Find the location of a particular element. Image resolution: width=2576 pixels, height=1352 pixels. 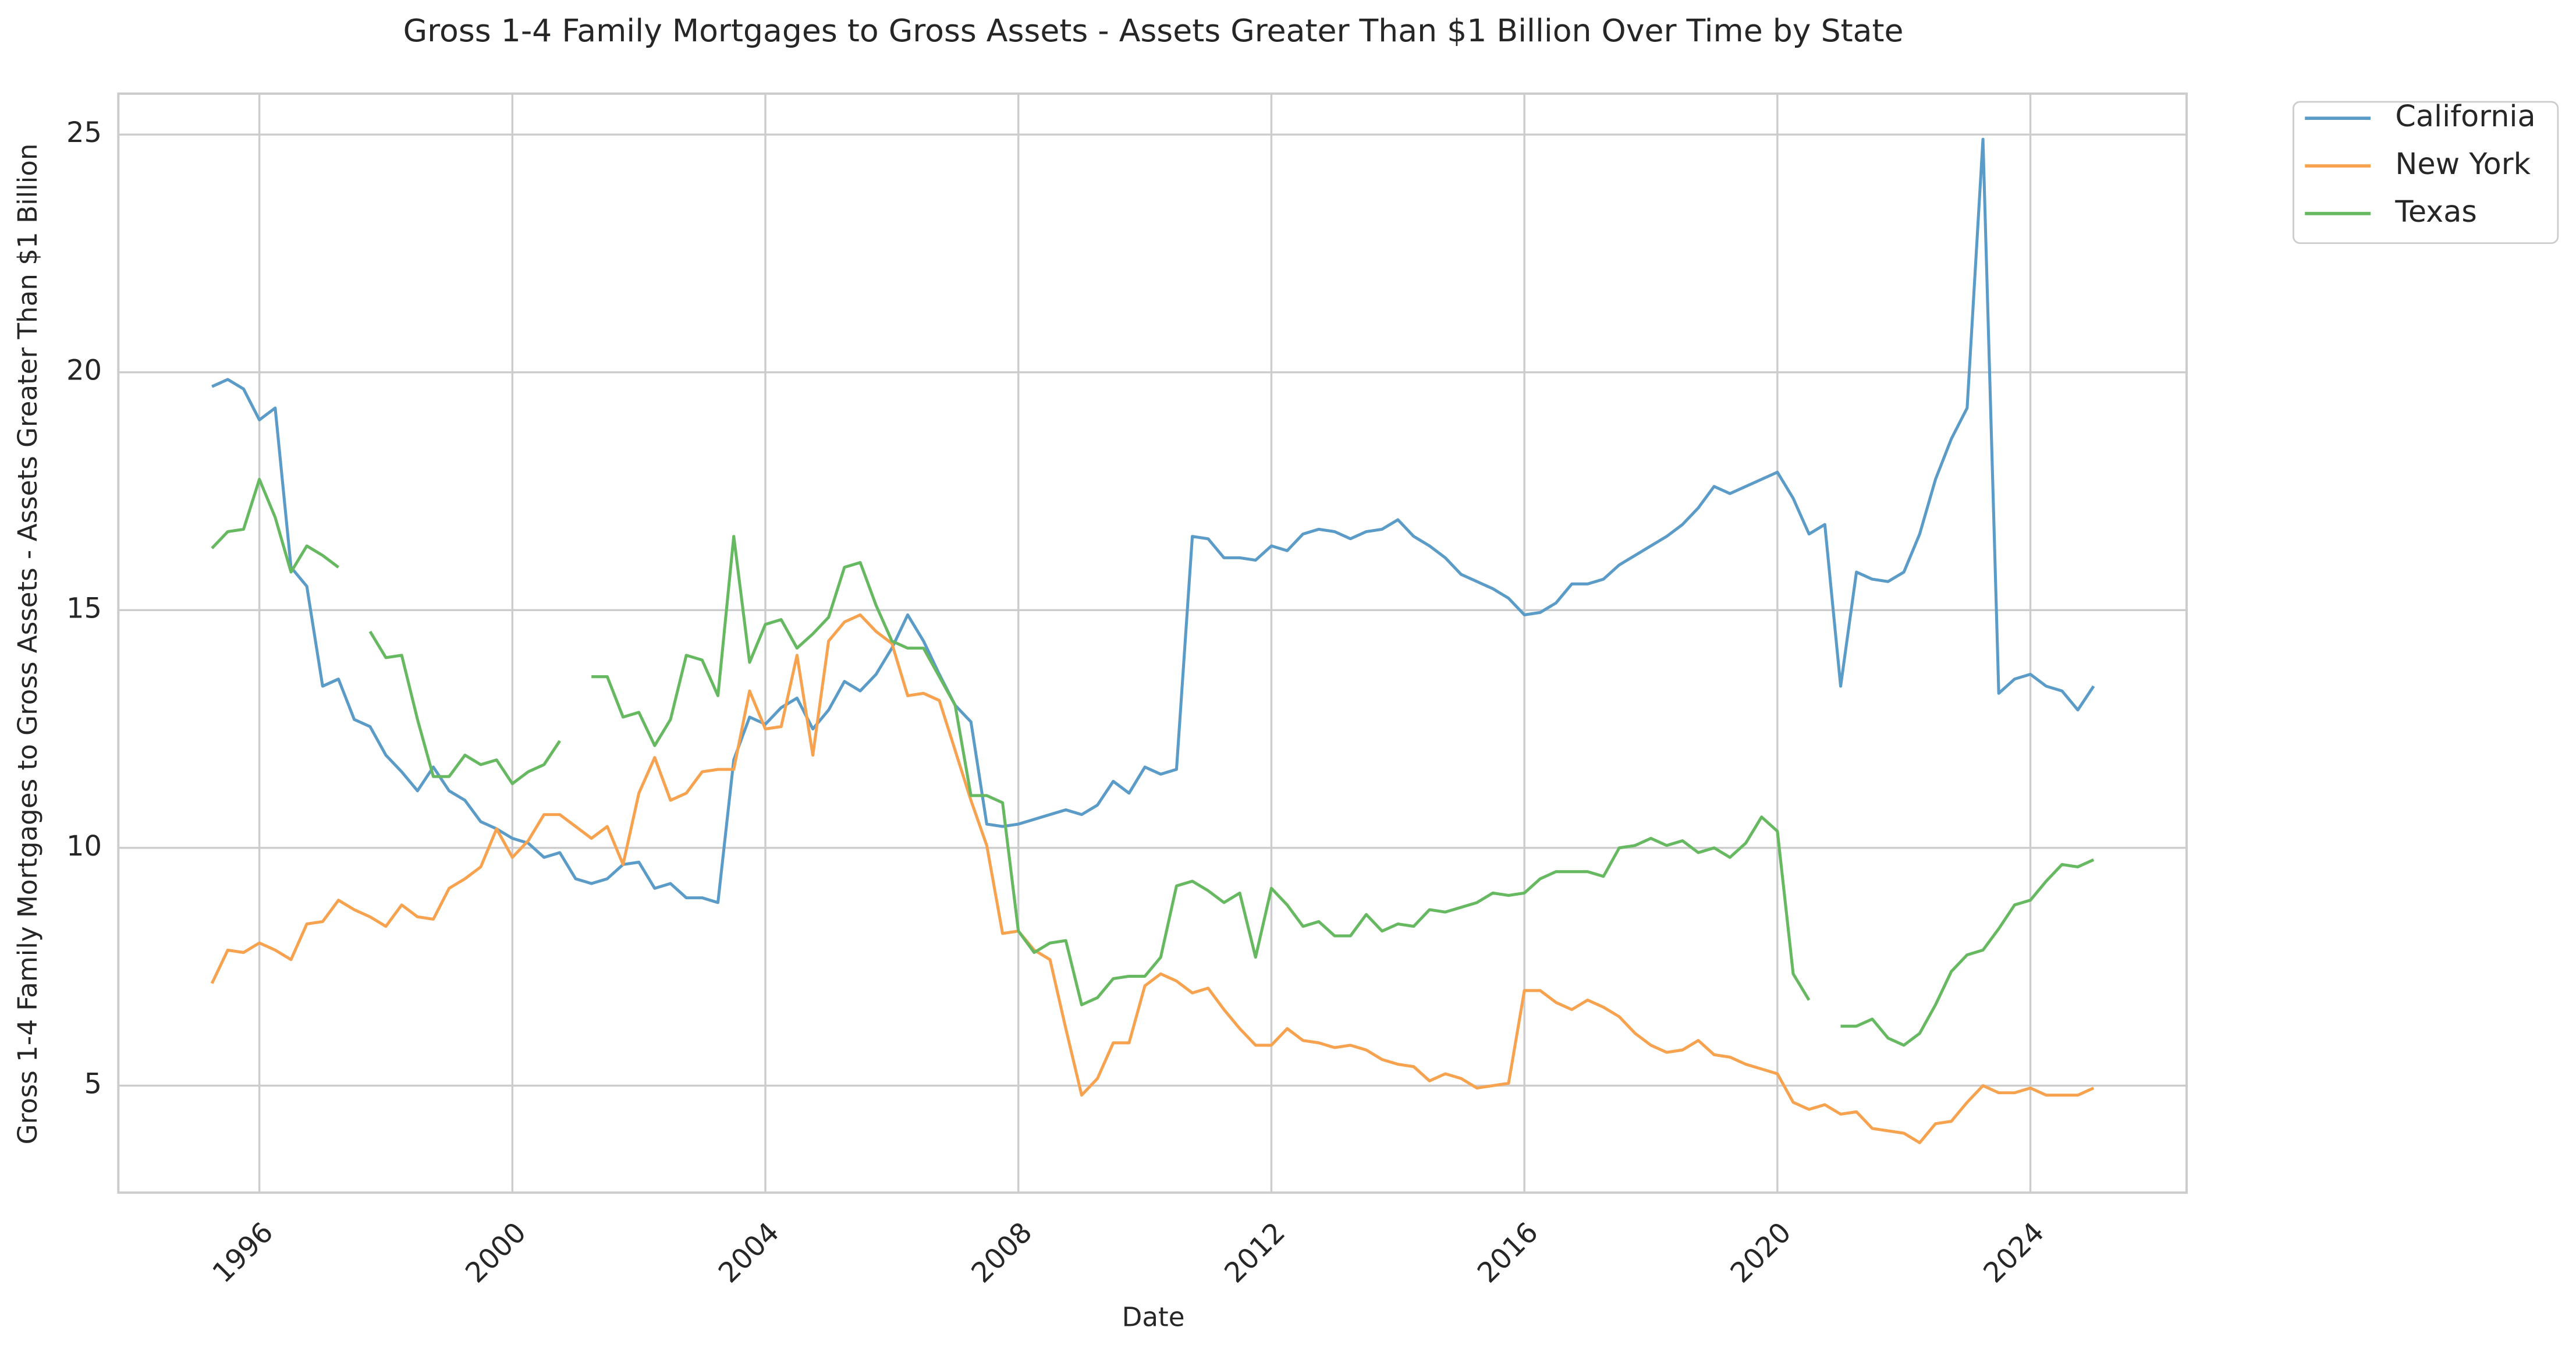

x-tick-label: 2020 is located at coordinates (1762, 1252).